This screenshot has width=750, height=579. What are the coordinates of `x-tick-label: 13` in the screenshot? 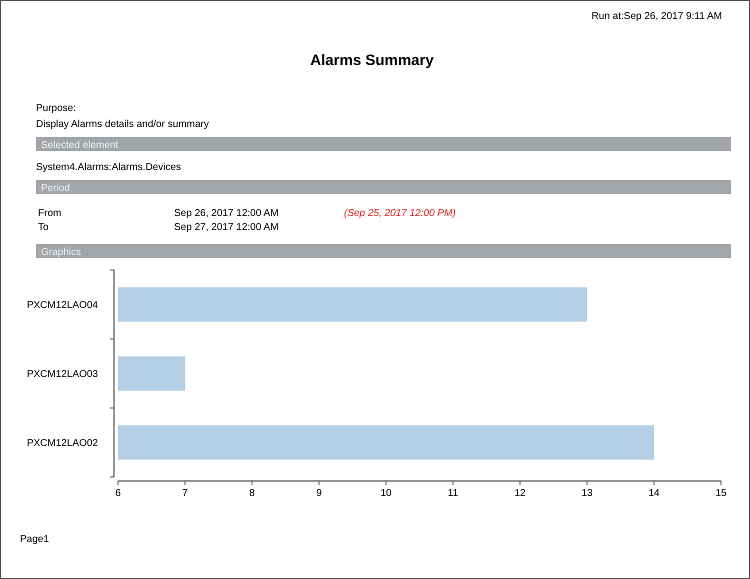 It's located at (587, 493).